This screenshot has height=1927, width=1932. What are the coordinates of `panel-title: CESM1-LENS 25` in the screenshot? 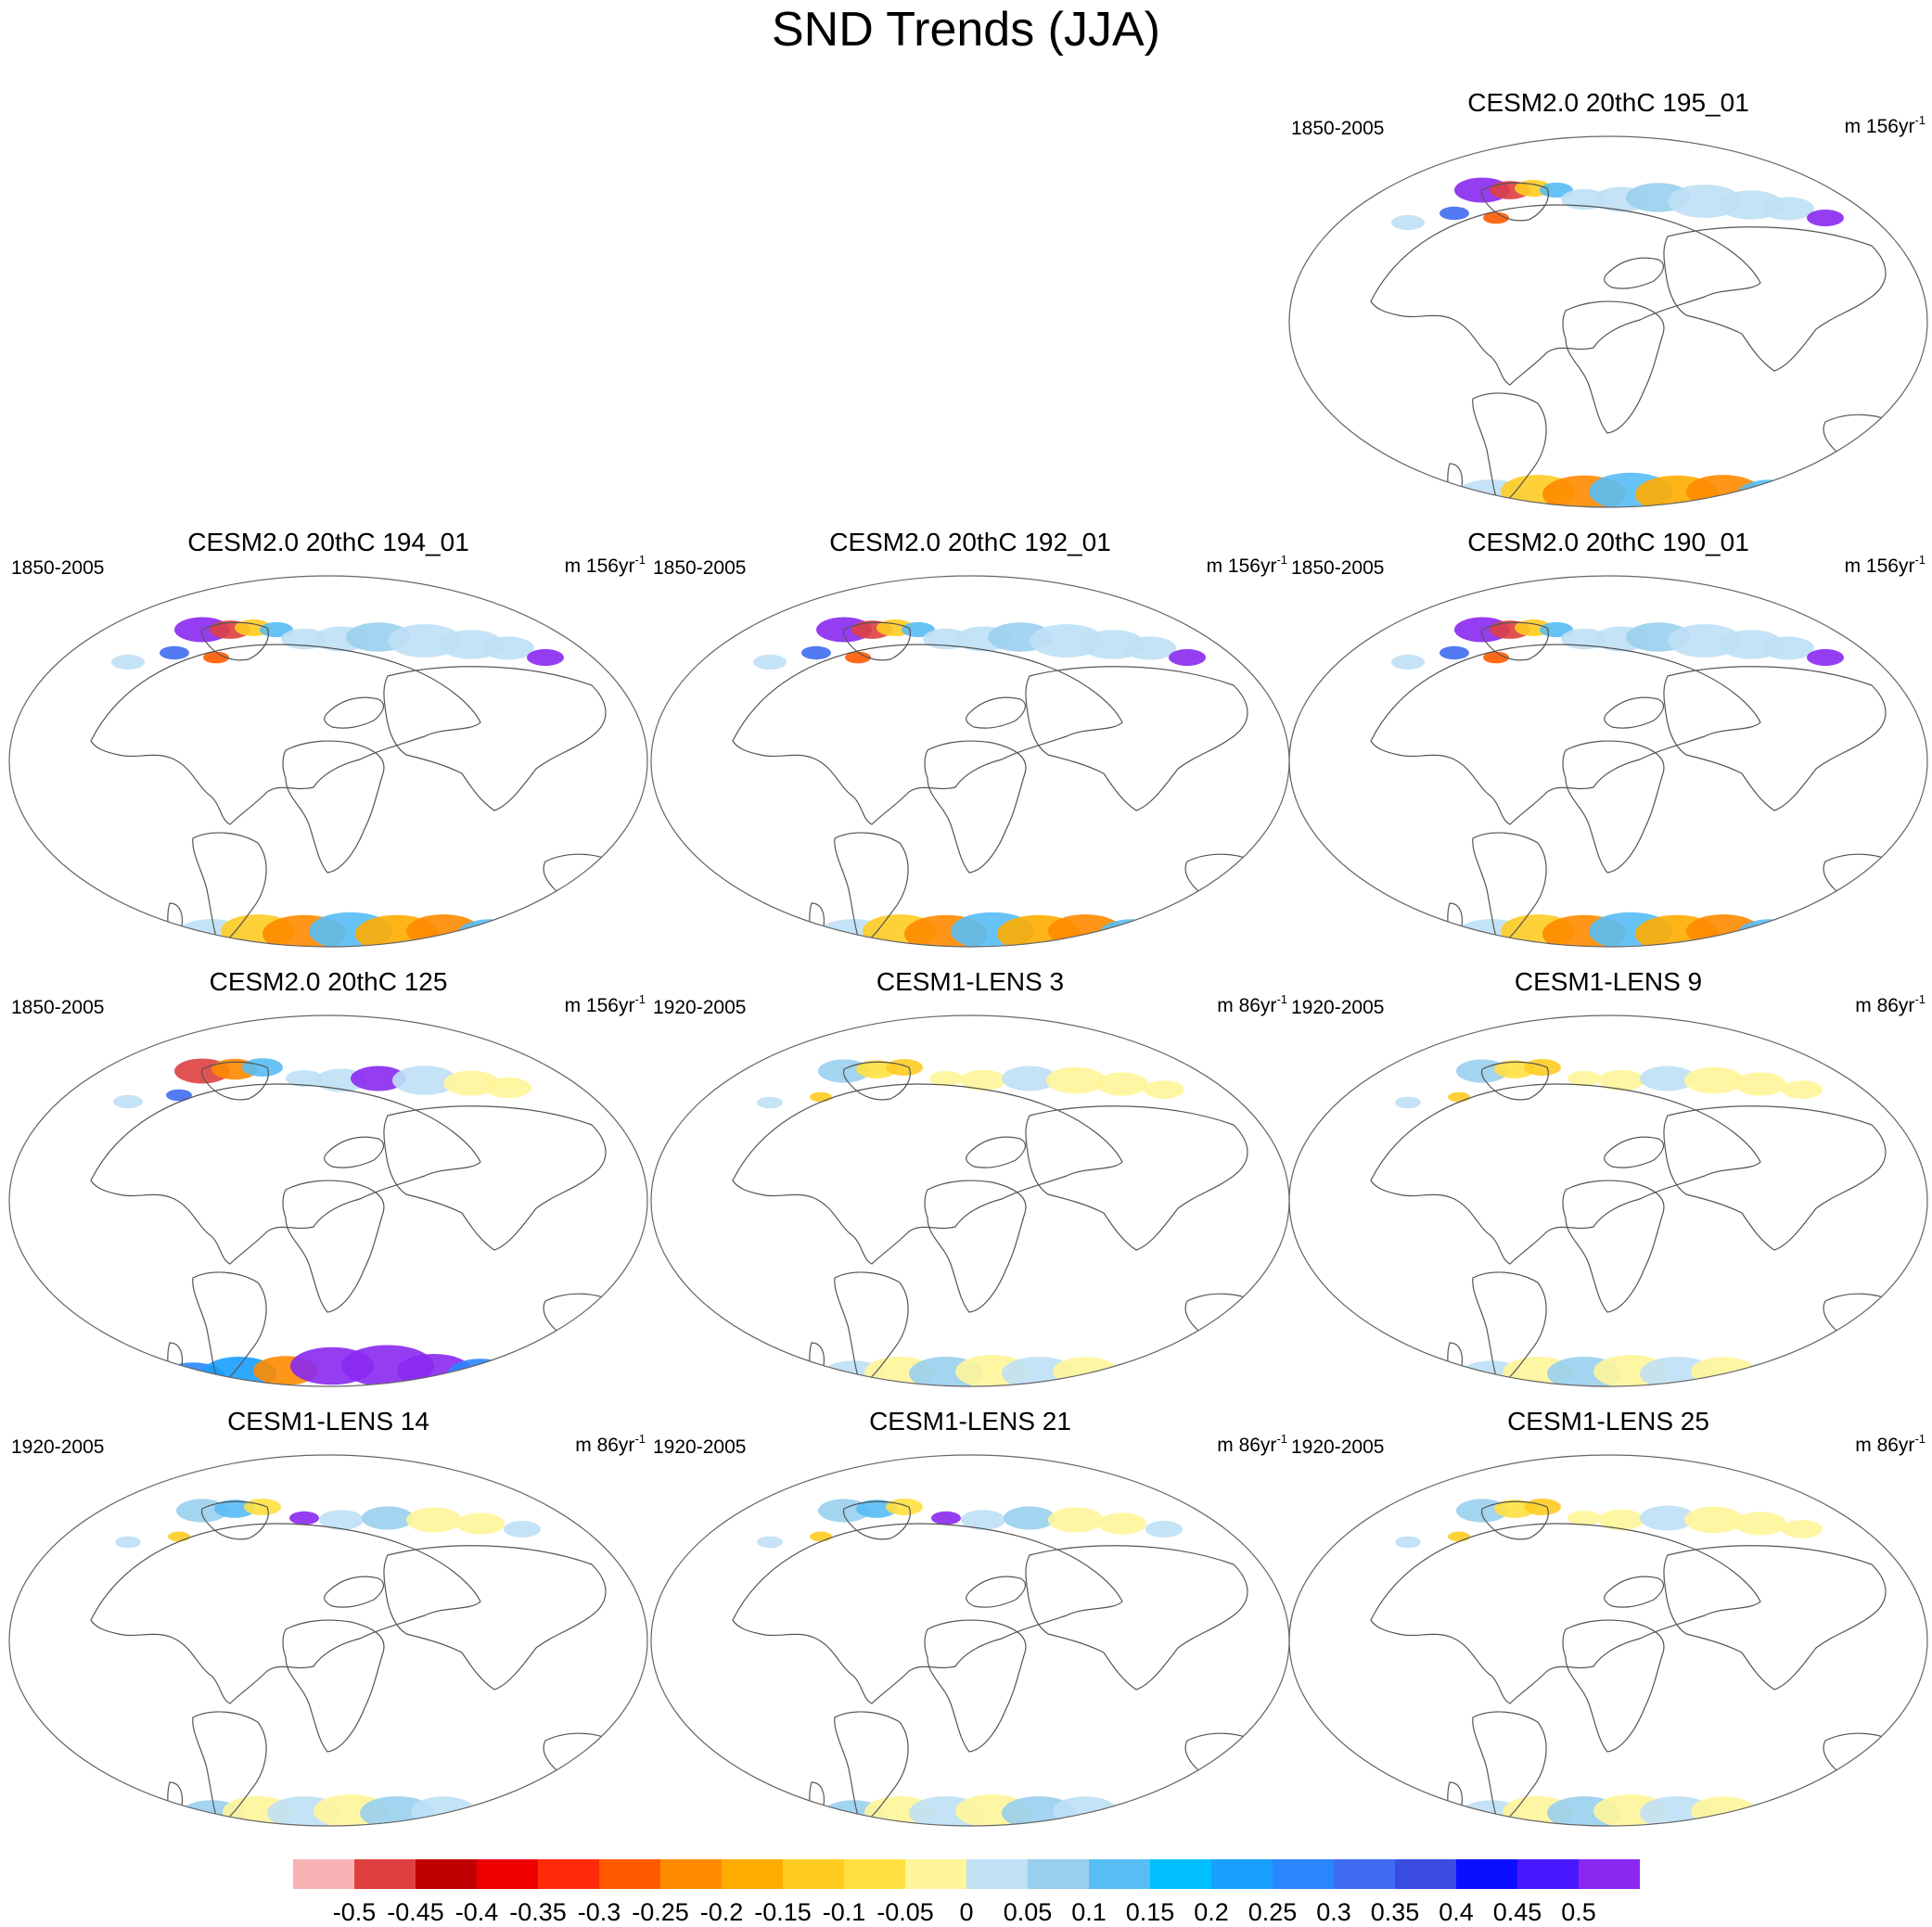 It's located at (1608, 1421).